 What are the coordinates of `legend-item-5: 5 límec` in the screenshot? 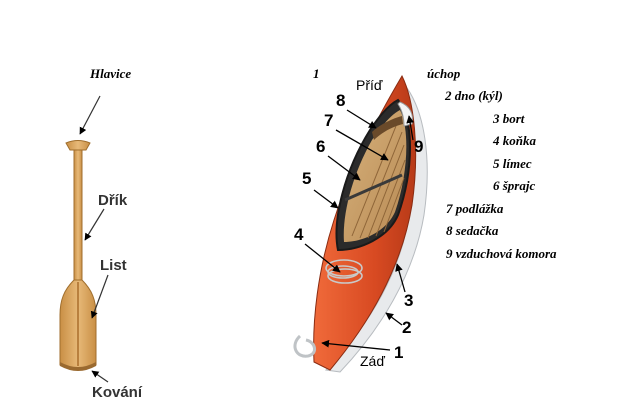 It's located at (512, 163).